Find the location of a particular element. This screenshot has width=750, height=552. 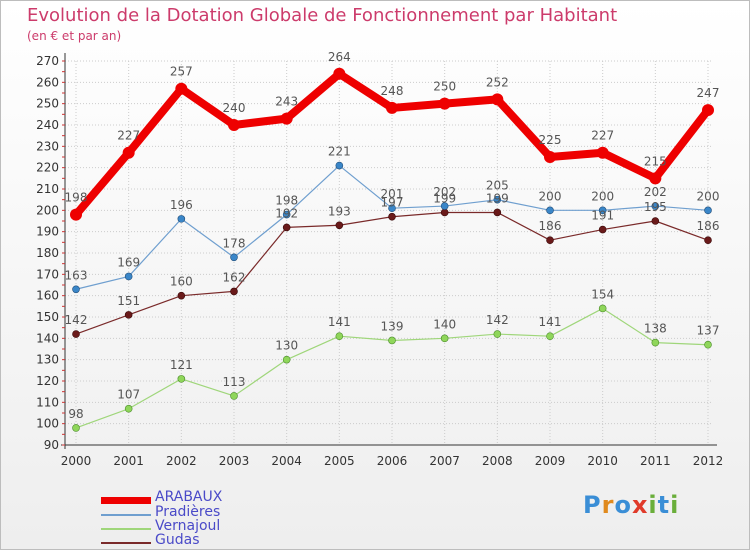

y-tick-label-150: 150 is located at coordinates (47, 317).